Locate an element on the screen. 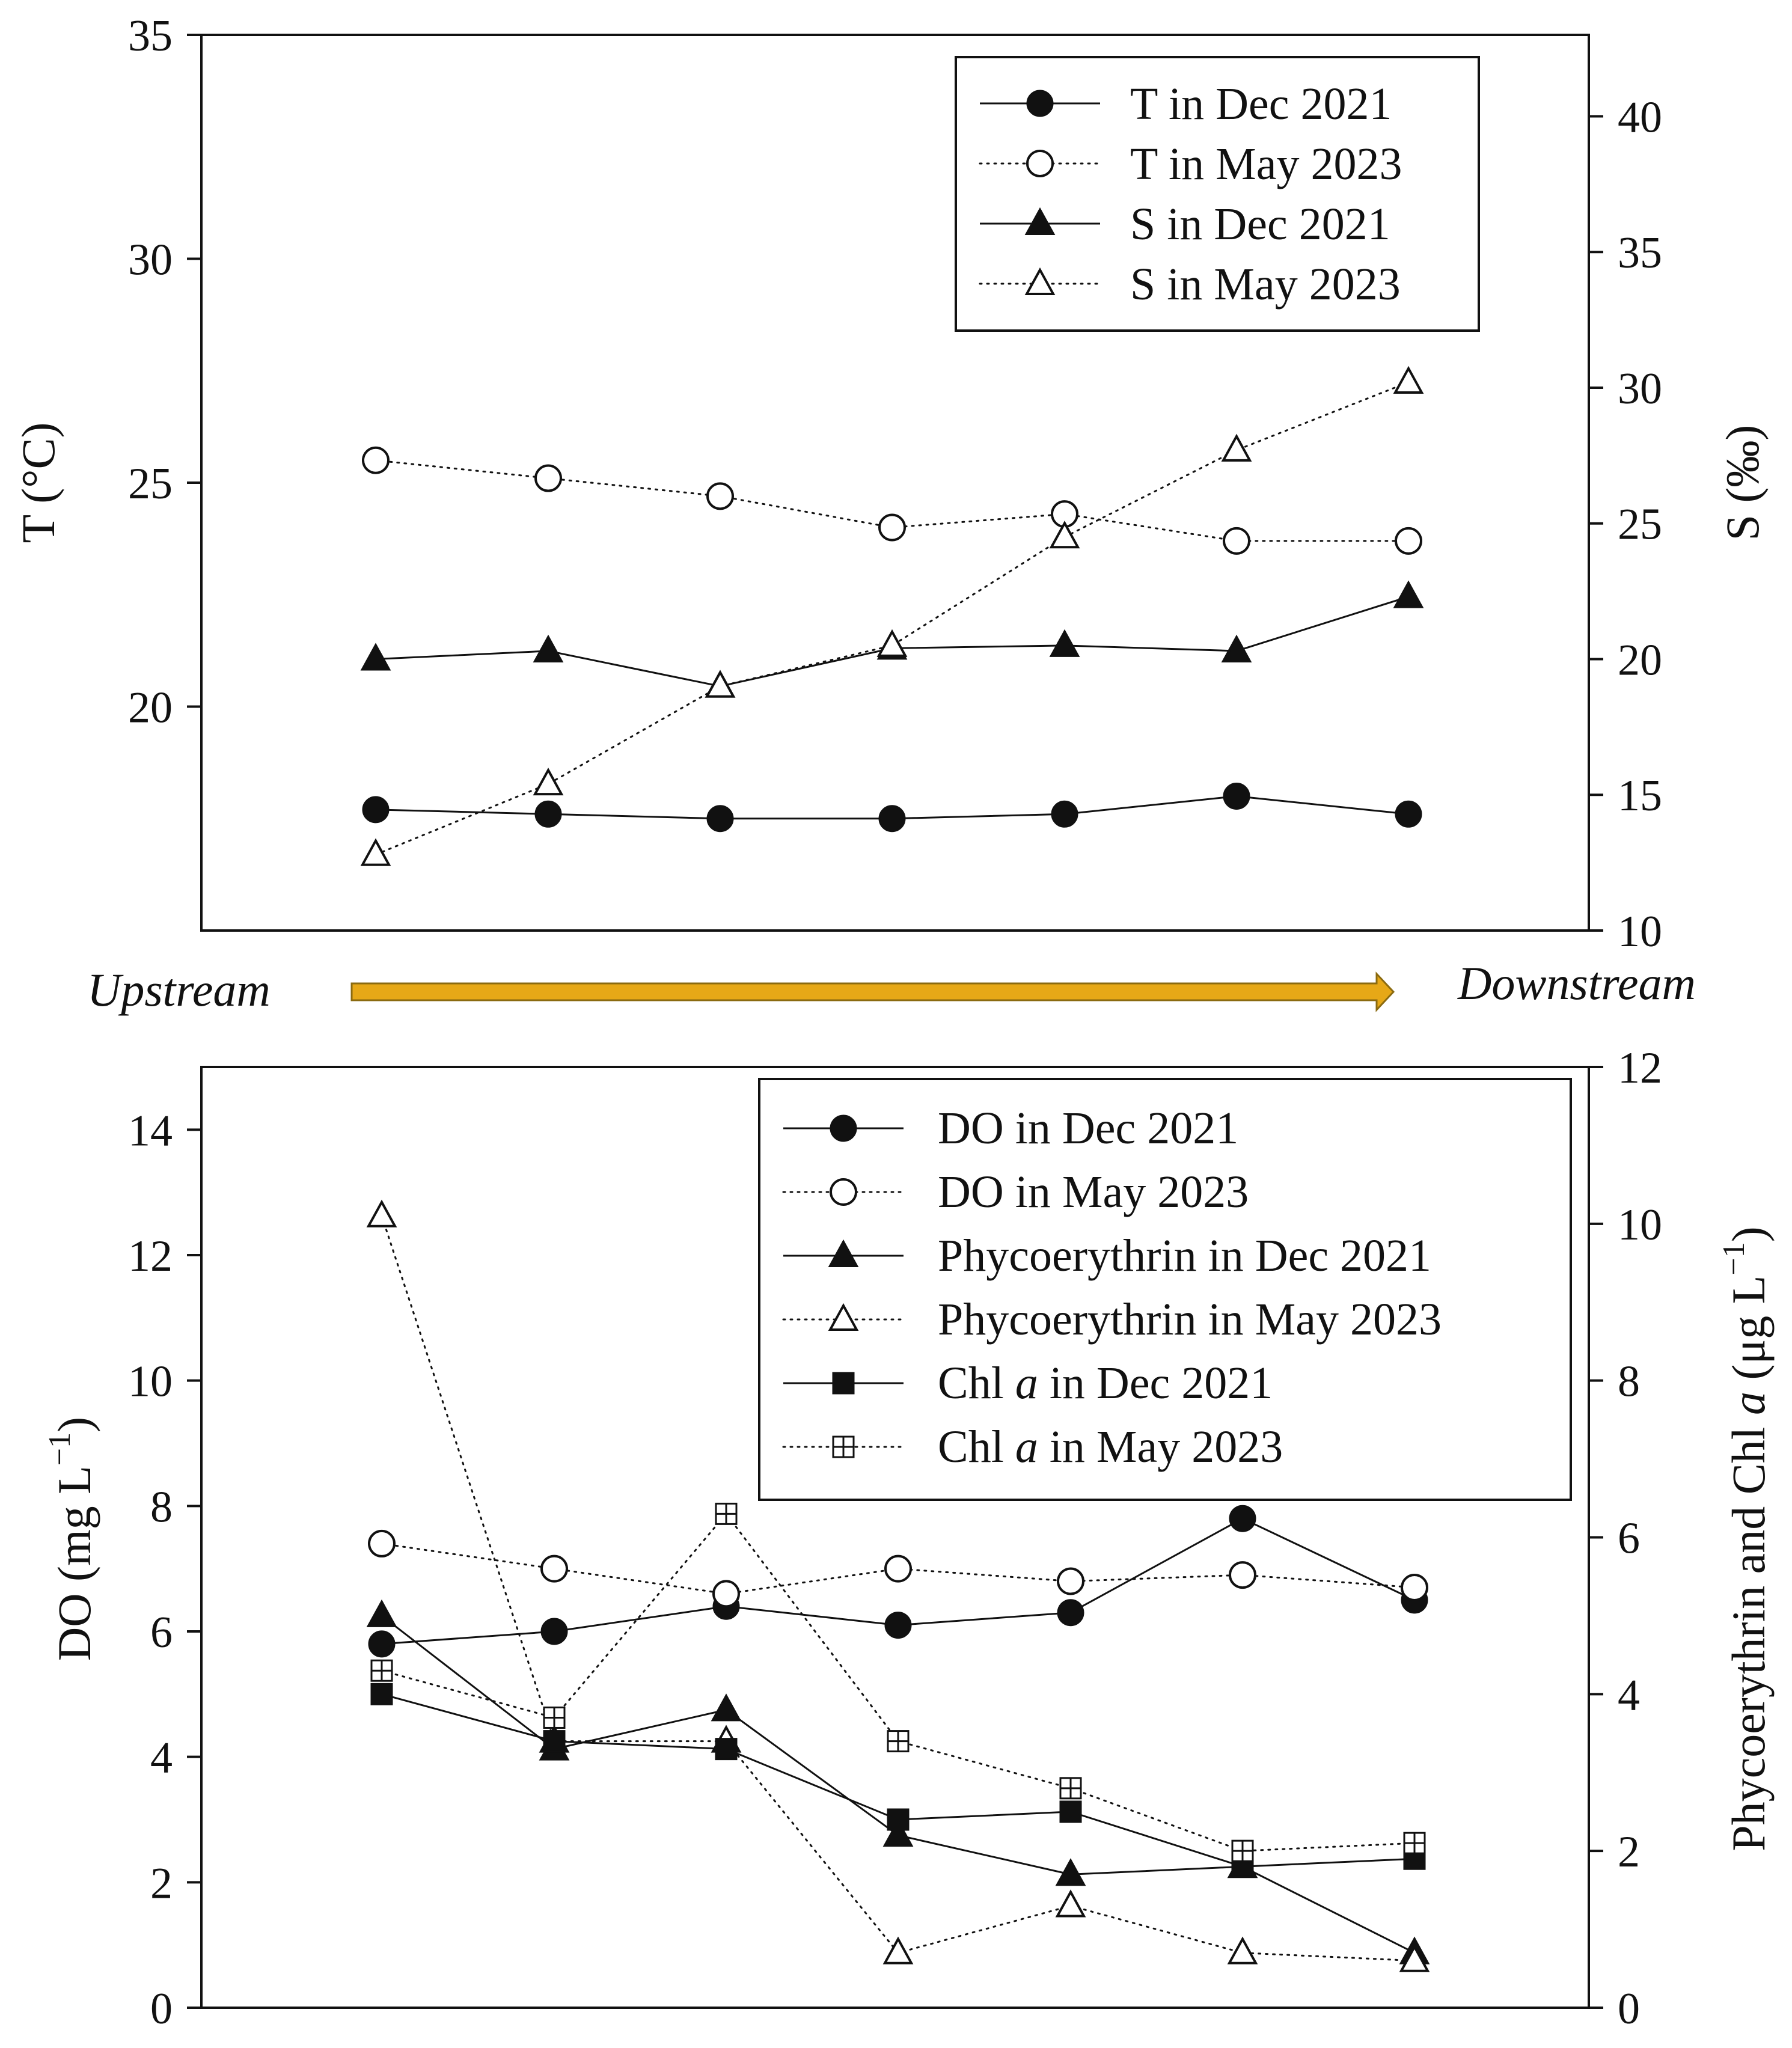  left-tick-label: 2 is located at coordinates (161, 1883).